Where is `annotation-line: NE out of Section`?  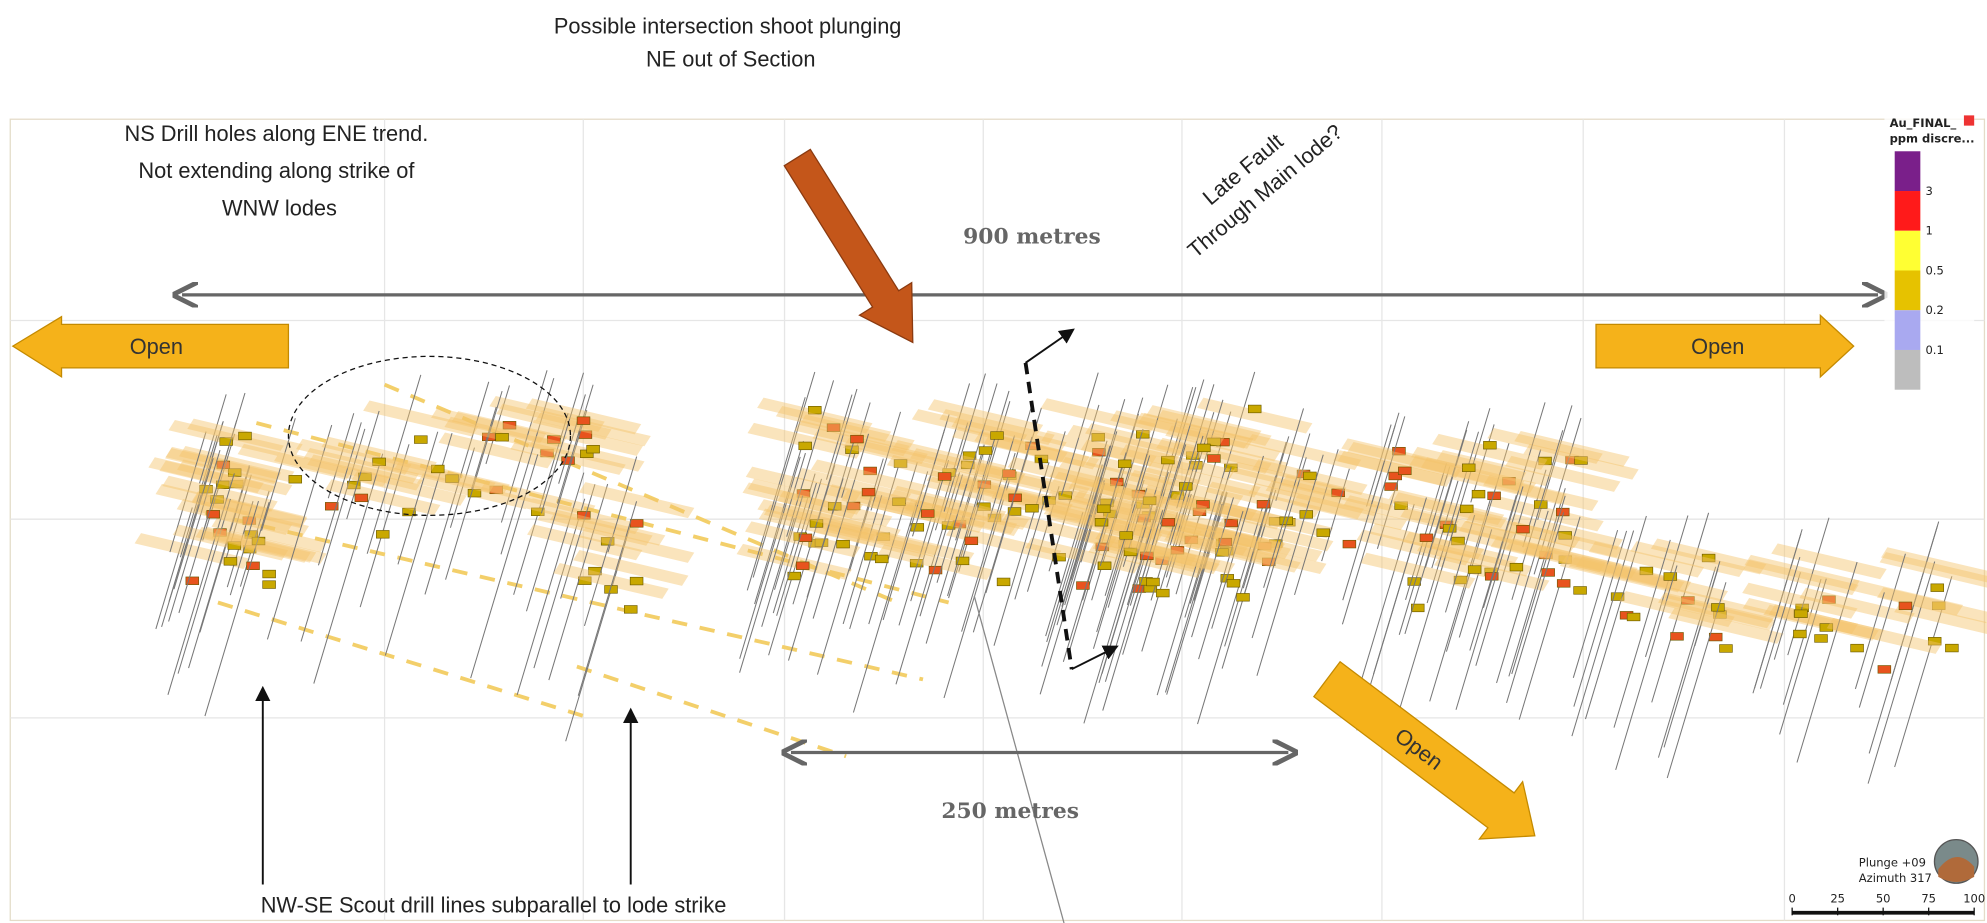 annotation-line: NE out of Section is located at coordinates (731, 59).